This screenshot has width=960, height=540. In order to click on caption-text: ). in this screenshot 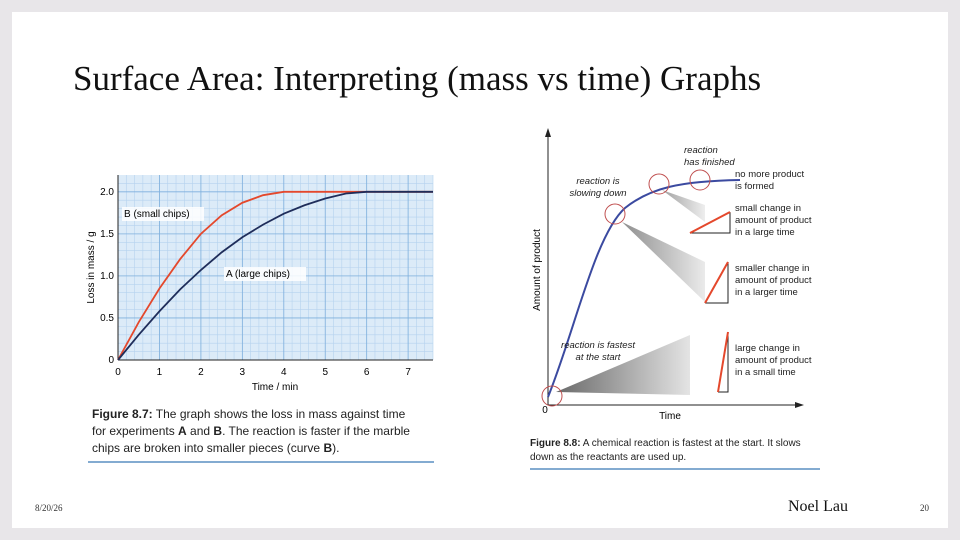, I will do `click(335, 448)`.